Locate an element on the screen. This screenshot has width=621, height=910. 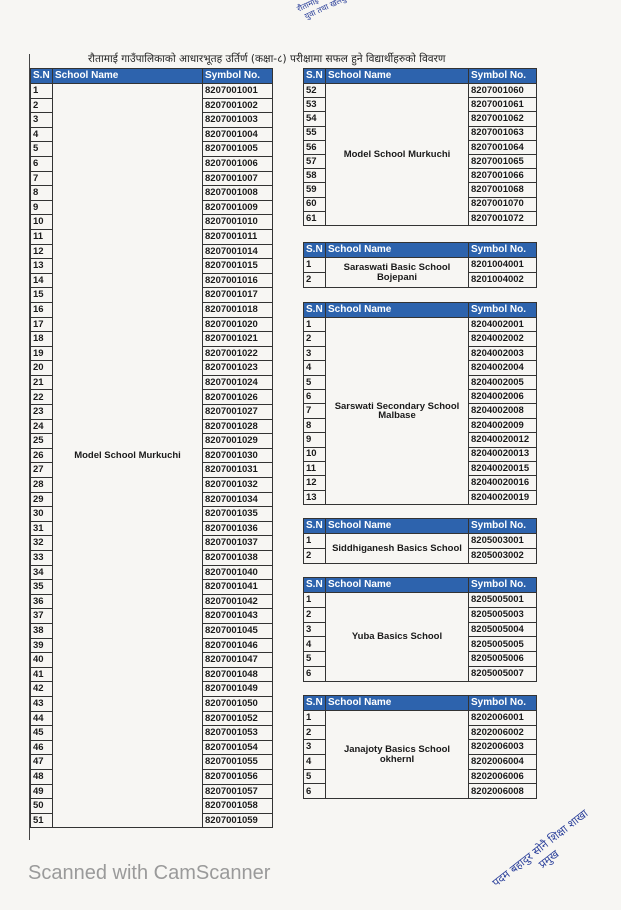
symbol-number: 8207001072 is located at coordinates (502, 218).